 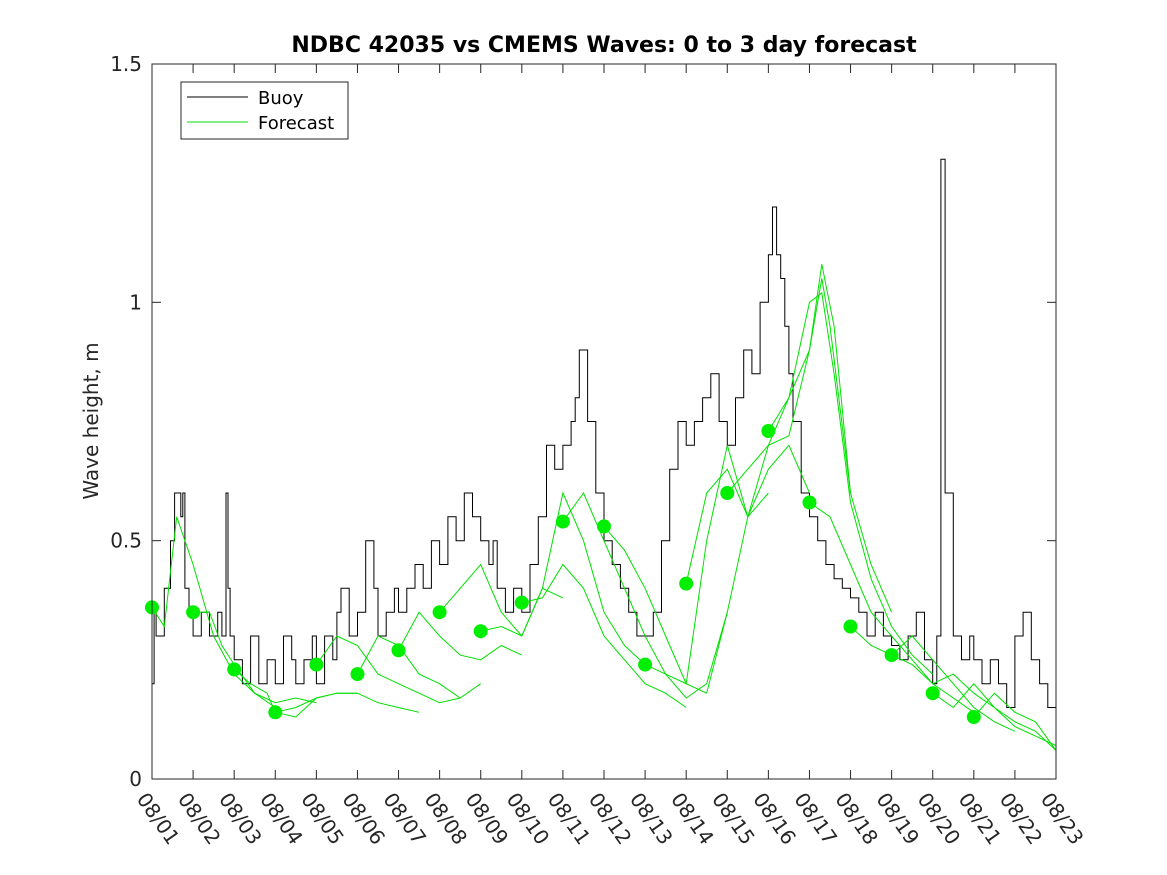 What do you see at coordinates (91, 420) in the screenshot?
I see `y-axis-label: Wave height, m` at bounding box center [91, 420].